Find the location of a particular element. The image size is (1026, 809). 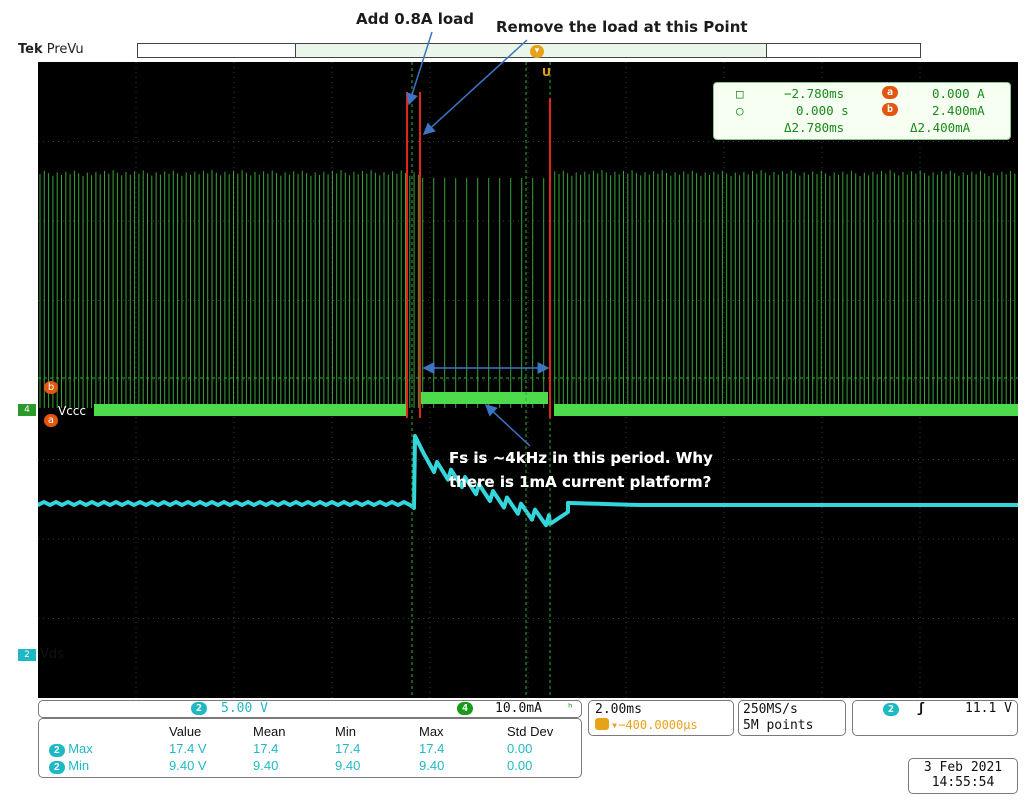

trigger-source-chip: 2 is located at coordinates (891, 709).